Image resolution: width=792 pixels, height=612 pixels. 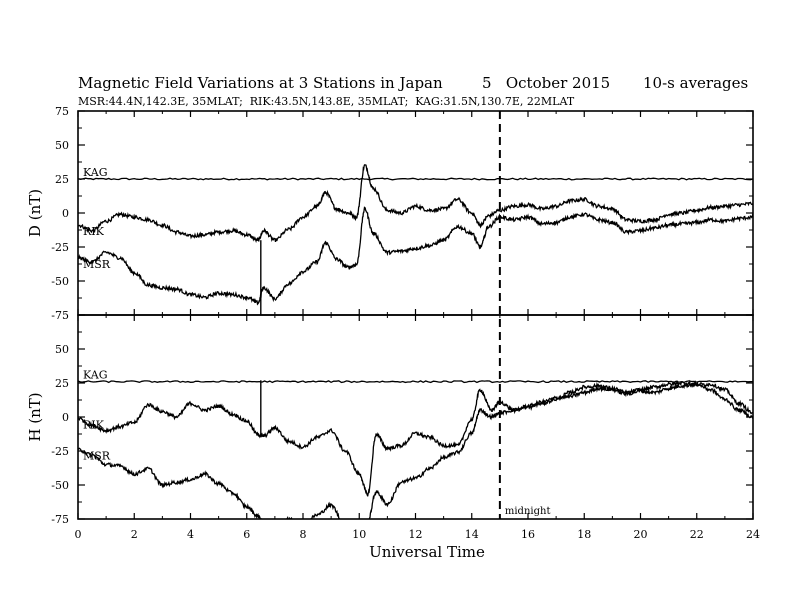 What do you see at coordinates (472, 534) in the screenshot?
I see `x-tick-label: 14` at bounding box center [472, 534].